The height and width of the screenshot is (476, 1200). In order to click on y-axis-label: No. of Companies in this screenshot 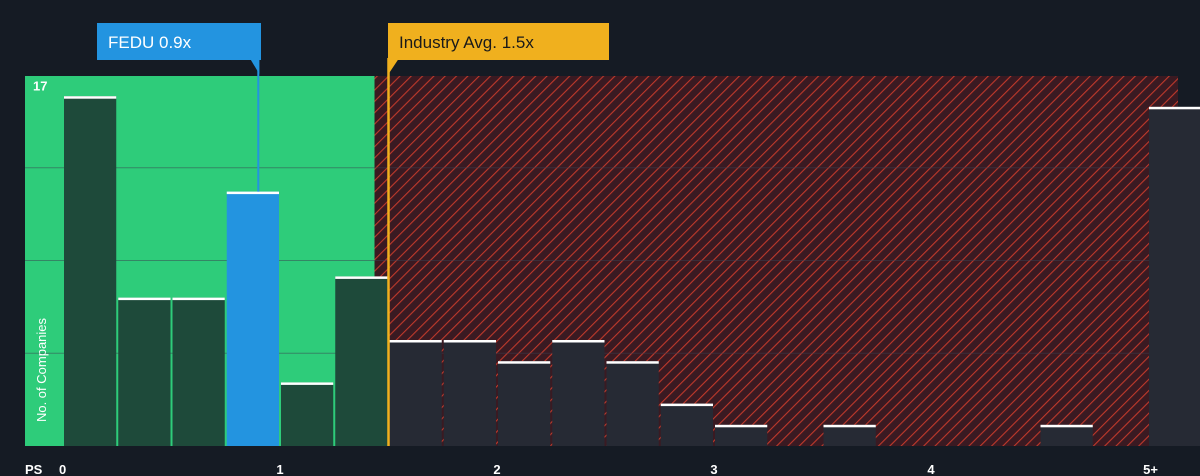, I will do `click(41, 369)`.